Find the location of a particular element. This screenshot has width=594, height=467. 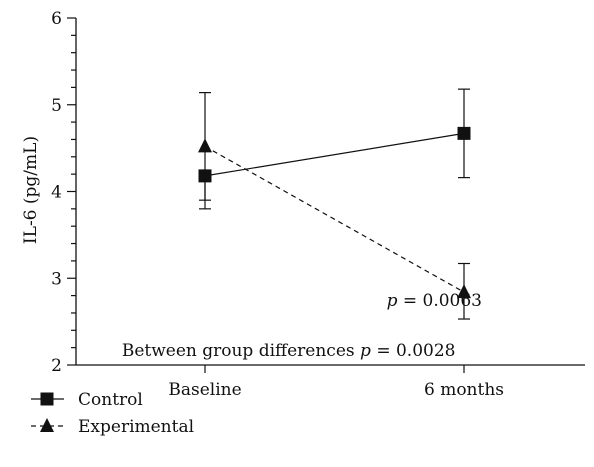

y-tick-label: 3 is located at coordinates (56, 279).